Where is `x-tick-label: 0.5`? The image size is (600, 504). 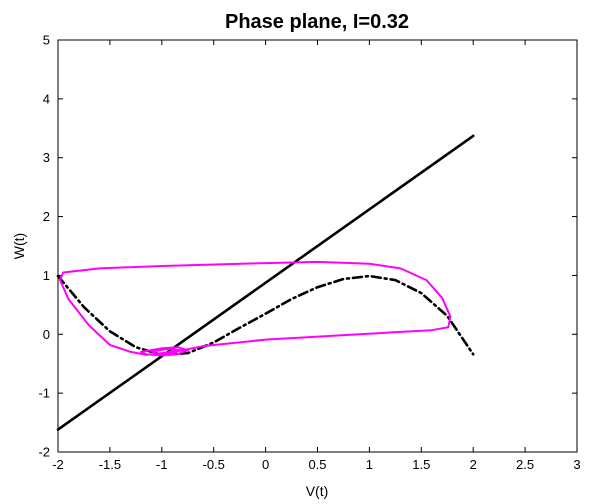
x-tick-label: 0.5 is located at coordinates (317, 464).